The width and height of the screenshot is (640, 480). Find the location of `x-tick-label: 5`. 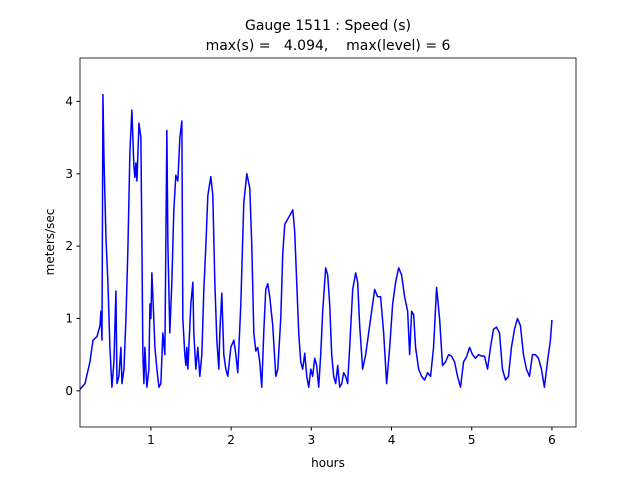

x-tick-label: 5 is located at coordinates (472, 440).